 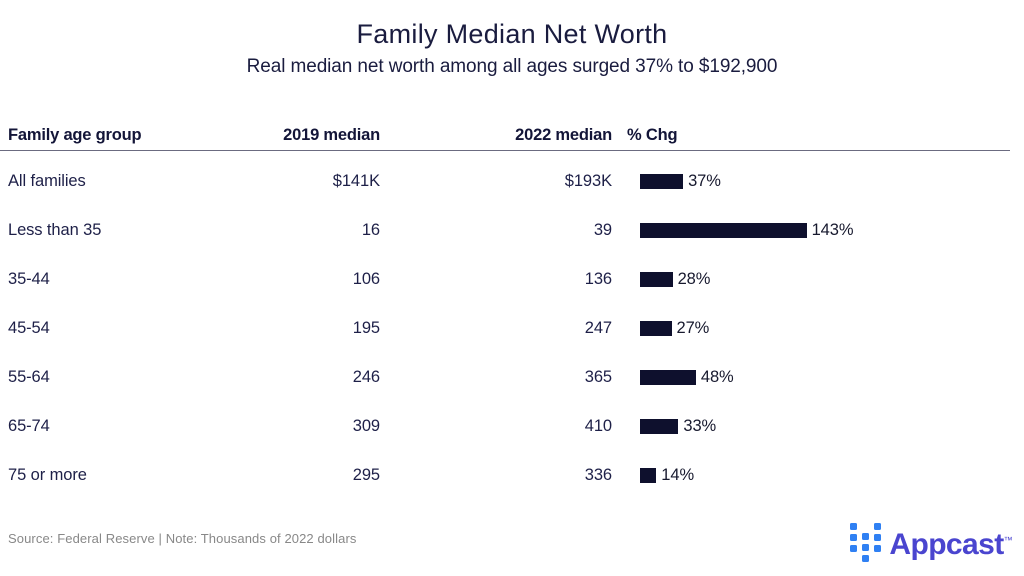 I want to click on header-divider, so click(x=505, y=150).